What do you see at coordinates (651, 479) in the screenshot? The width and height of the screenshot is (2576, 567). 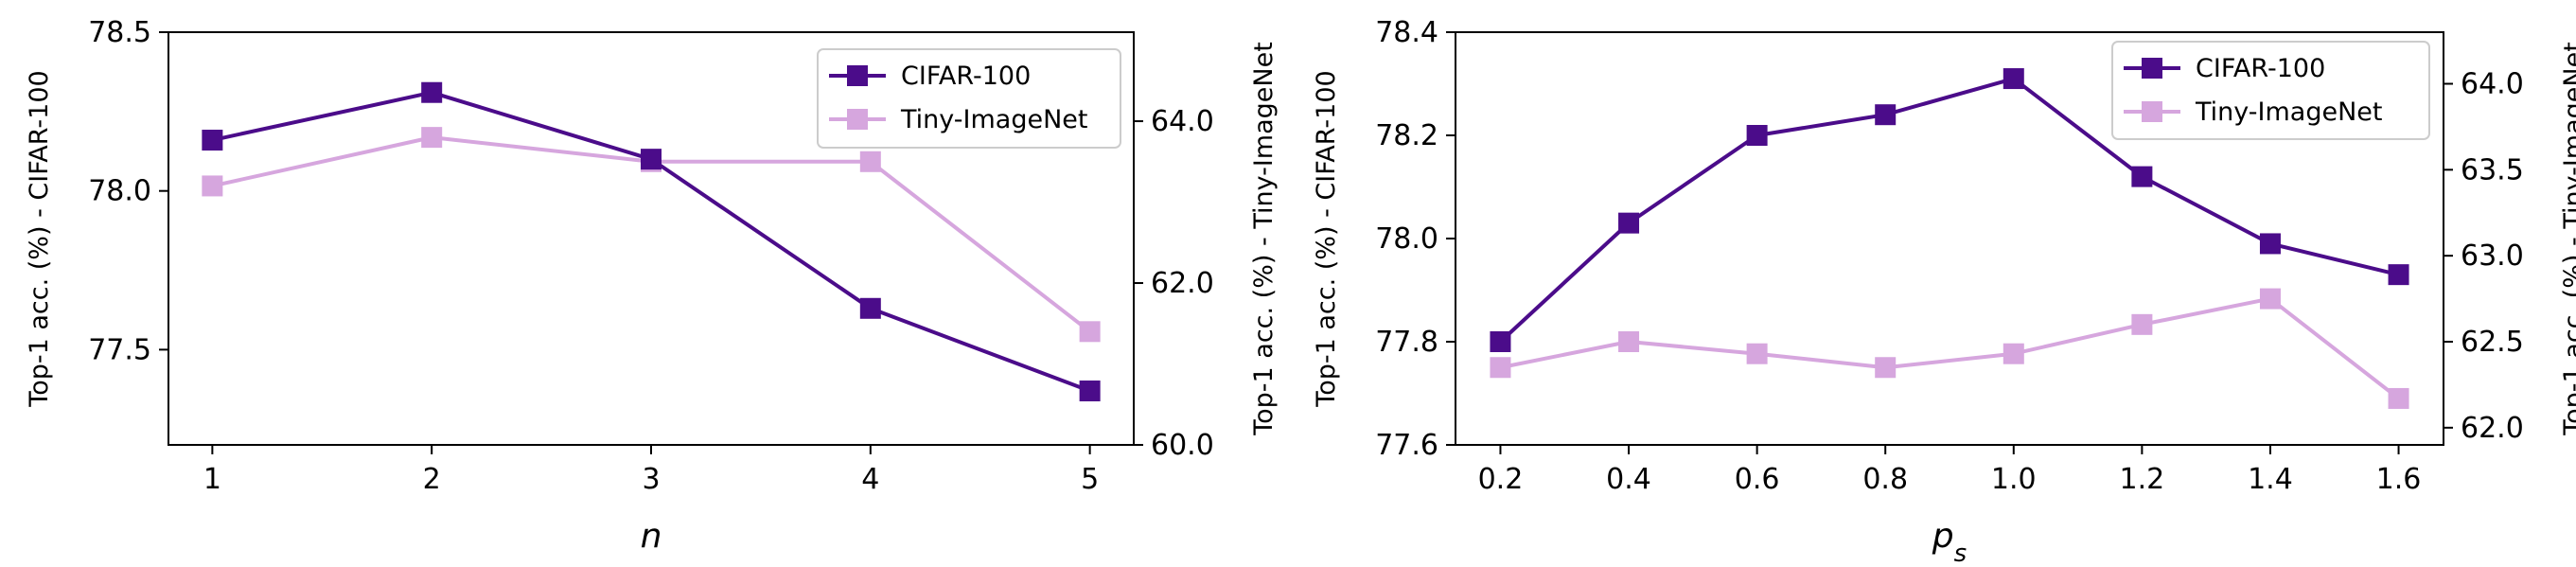 I see `x-tick-label: 3` at bounding box center [651, 479].